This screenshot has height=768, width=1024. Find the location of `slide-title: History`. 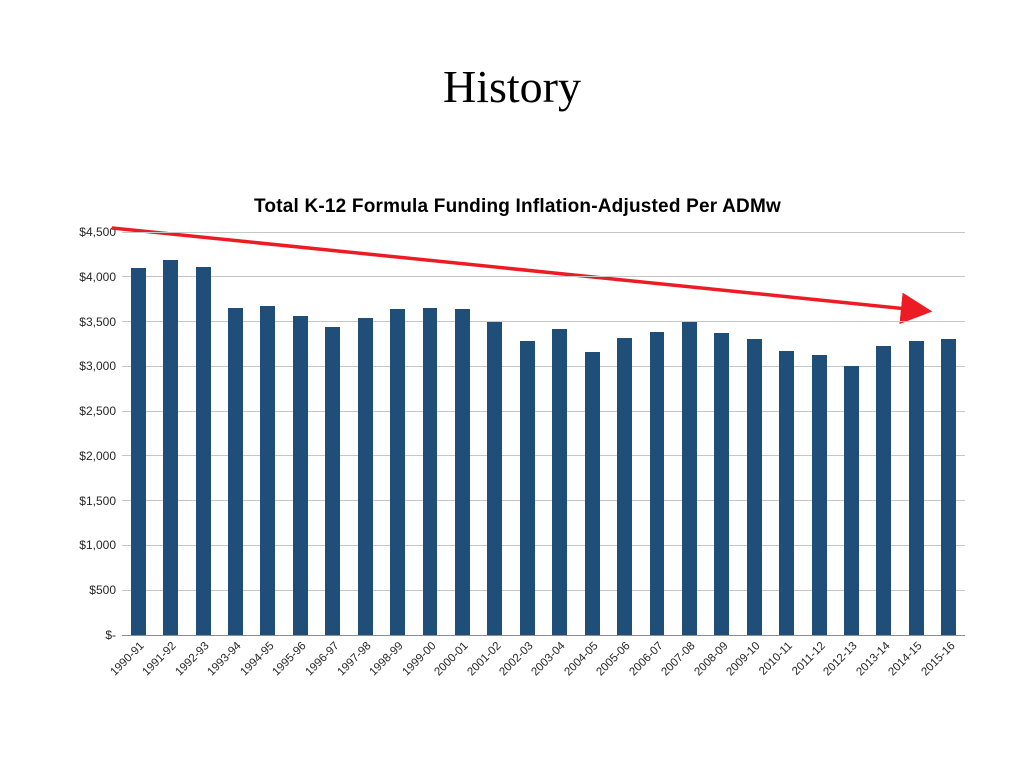

slide-title: History is located at coordinates (512, 86).